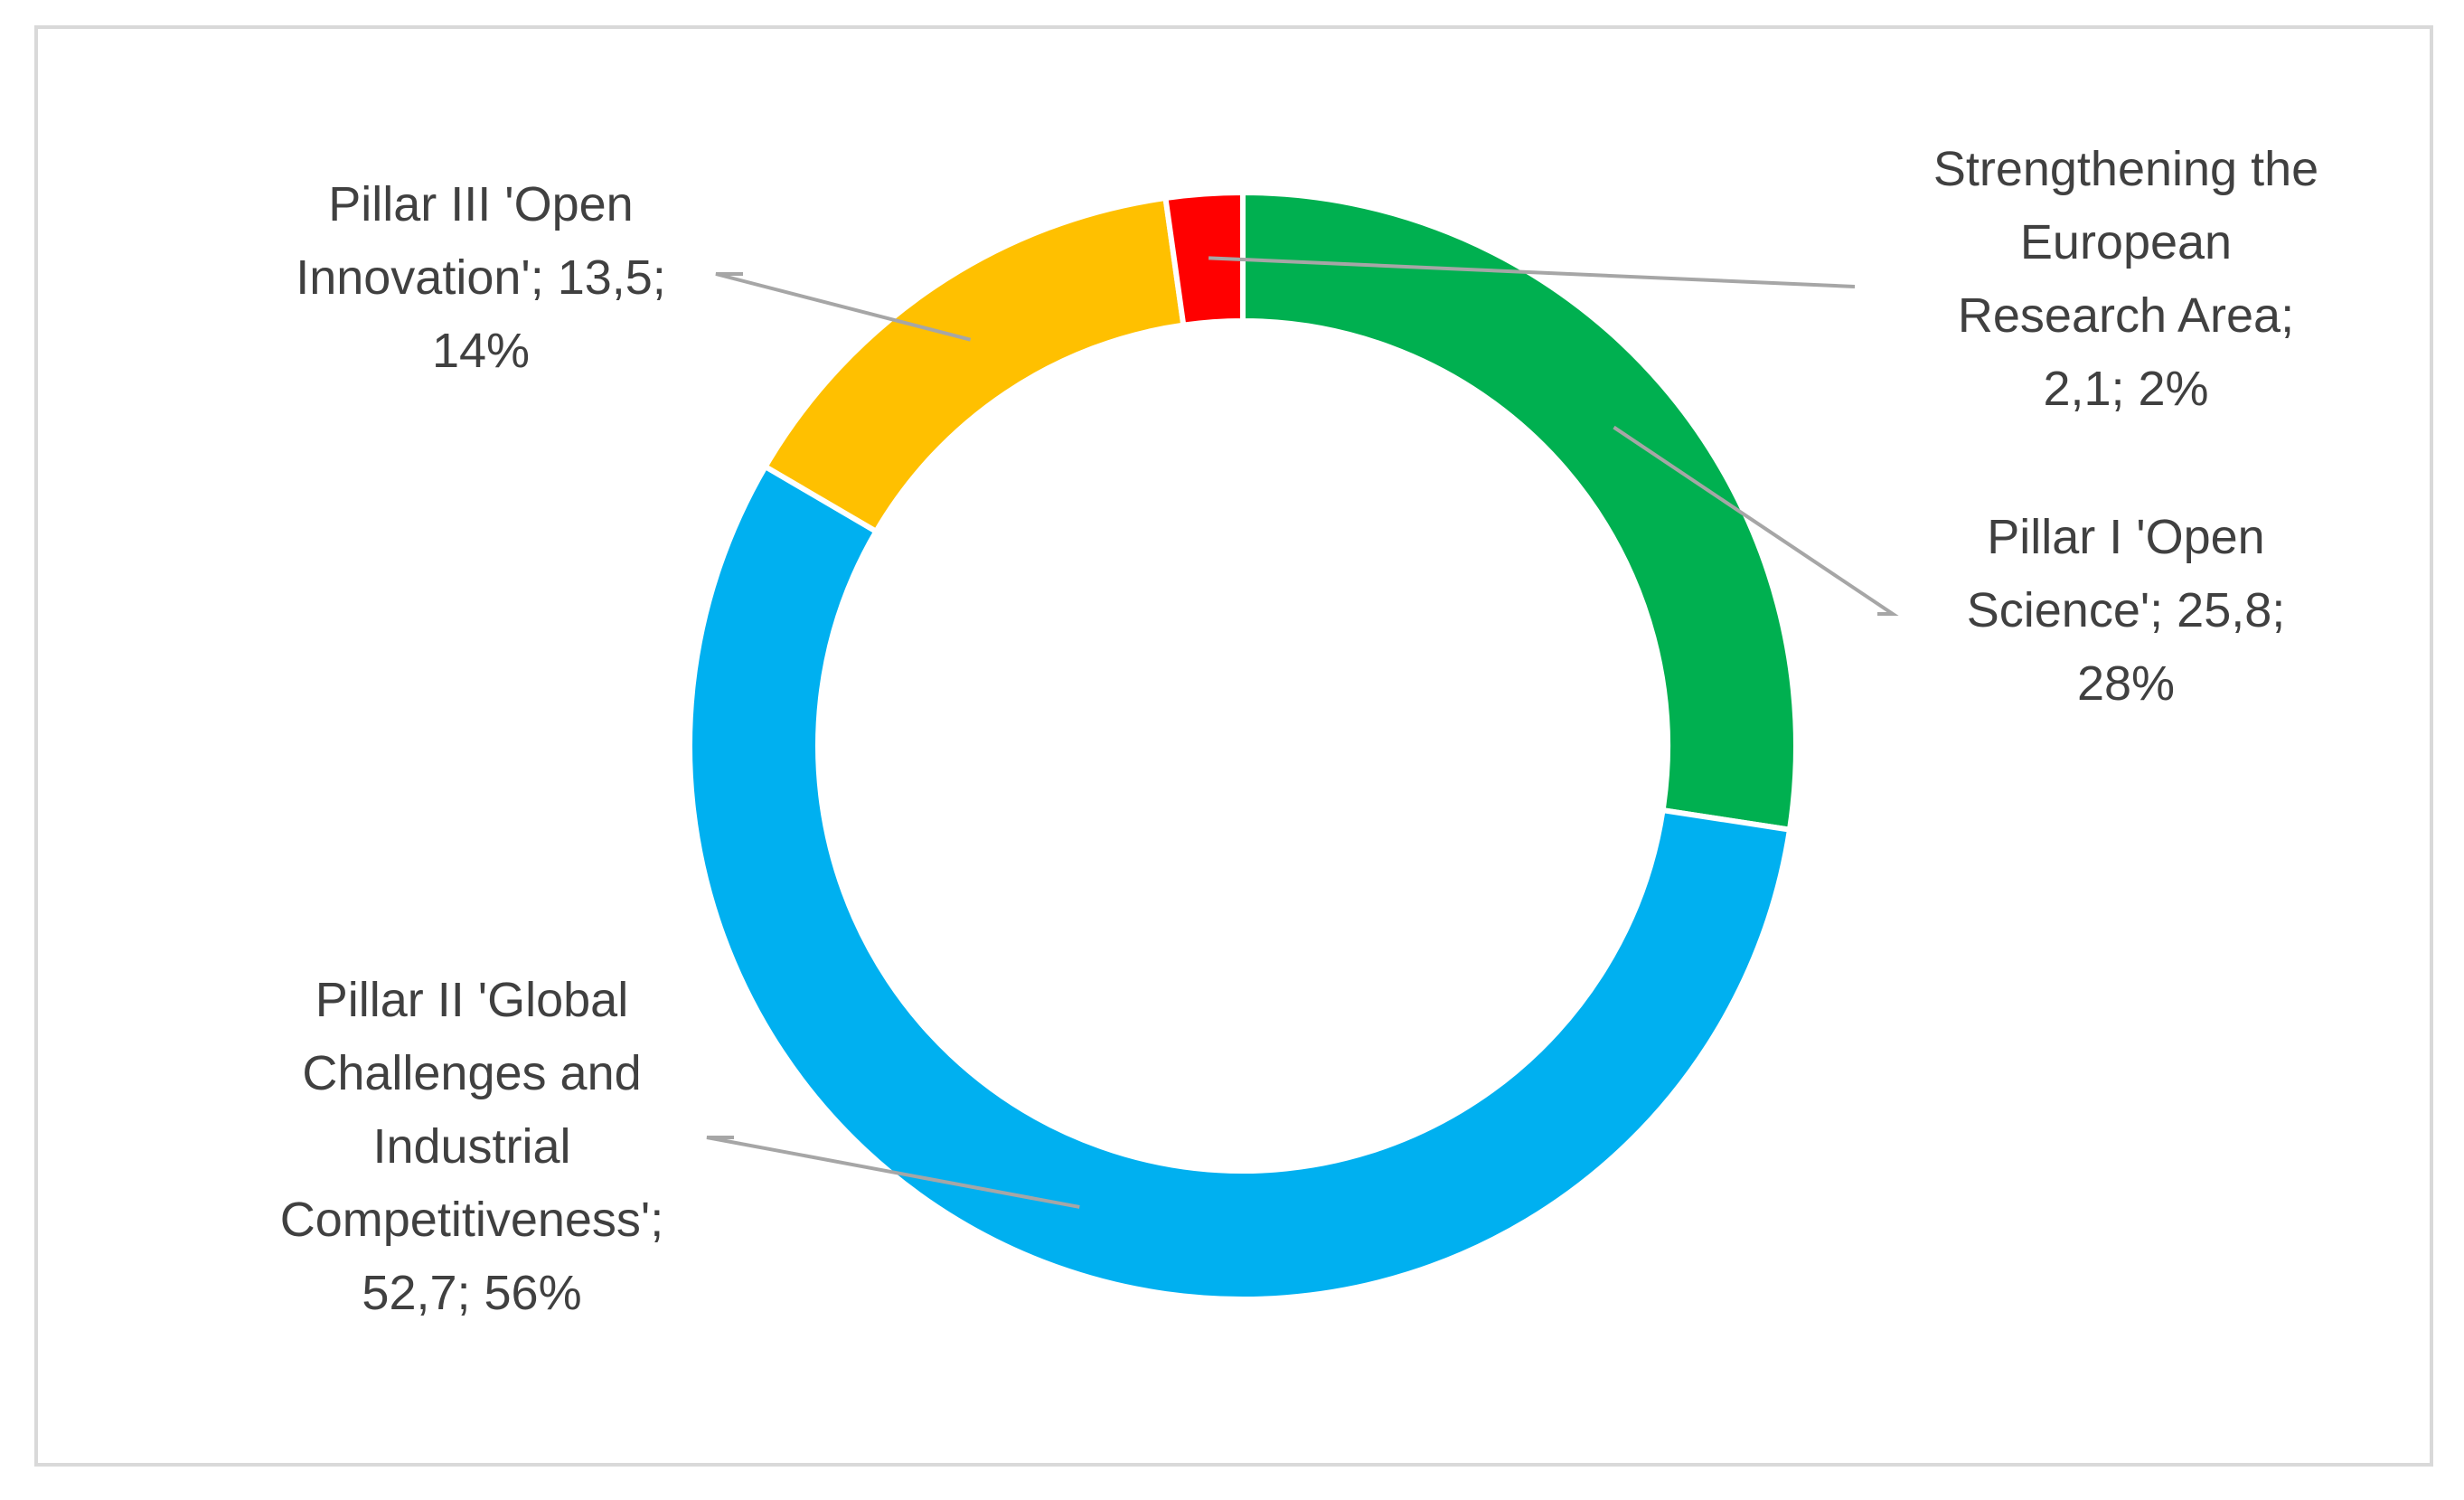  What do you see at coordinates (2126, 611) in the screenshot?
I see `label-pillar-1: Pillar I 'Open Science'; 25,8; 28%` at bounding box center [2126, 611].